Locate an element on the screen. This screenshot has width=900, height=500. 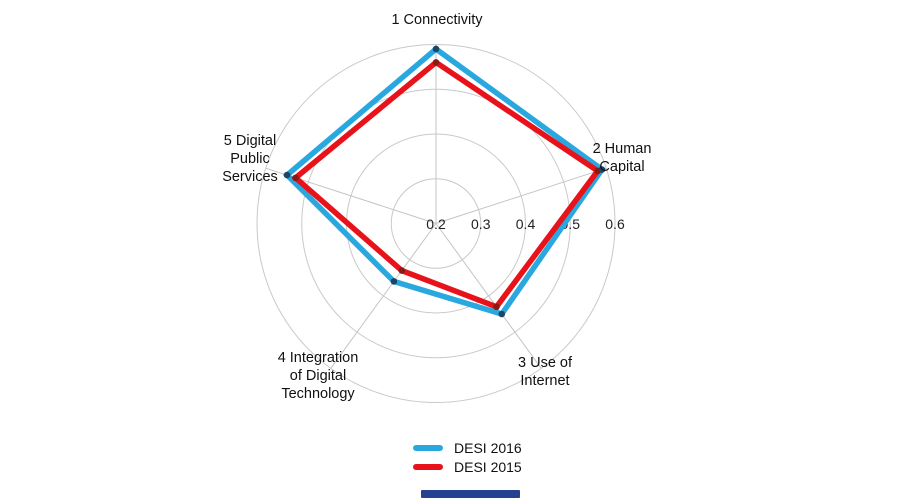
axis-label-digital-public-services: 5 Digital Public Services is located at coordinates (250, 159).